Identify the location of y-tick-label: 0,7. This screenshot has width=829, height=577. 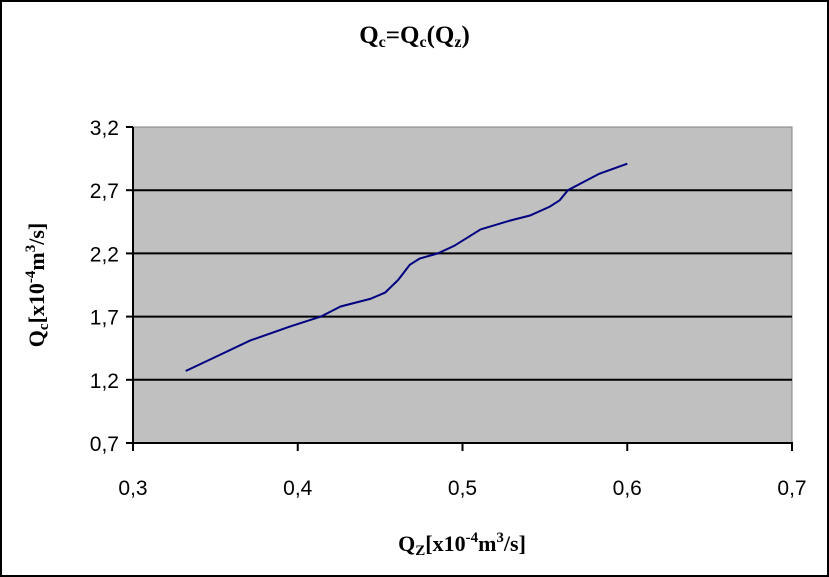
(104, 444).